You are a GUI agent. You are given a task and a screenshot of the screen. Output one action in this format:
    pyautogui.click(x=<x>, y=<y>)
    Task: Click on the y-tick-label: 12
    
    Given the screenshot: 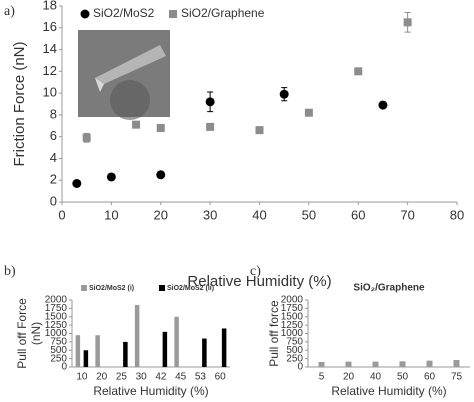 What is the action you would take?
    pyautogui.click(x=50, y=70)
    